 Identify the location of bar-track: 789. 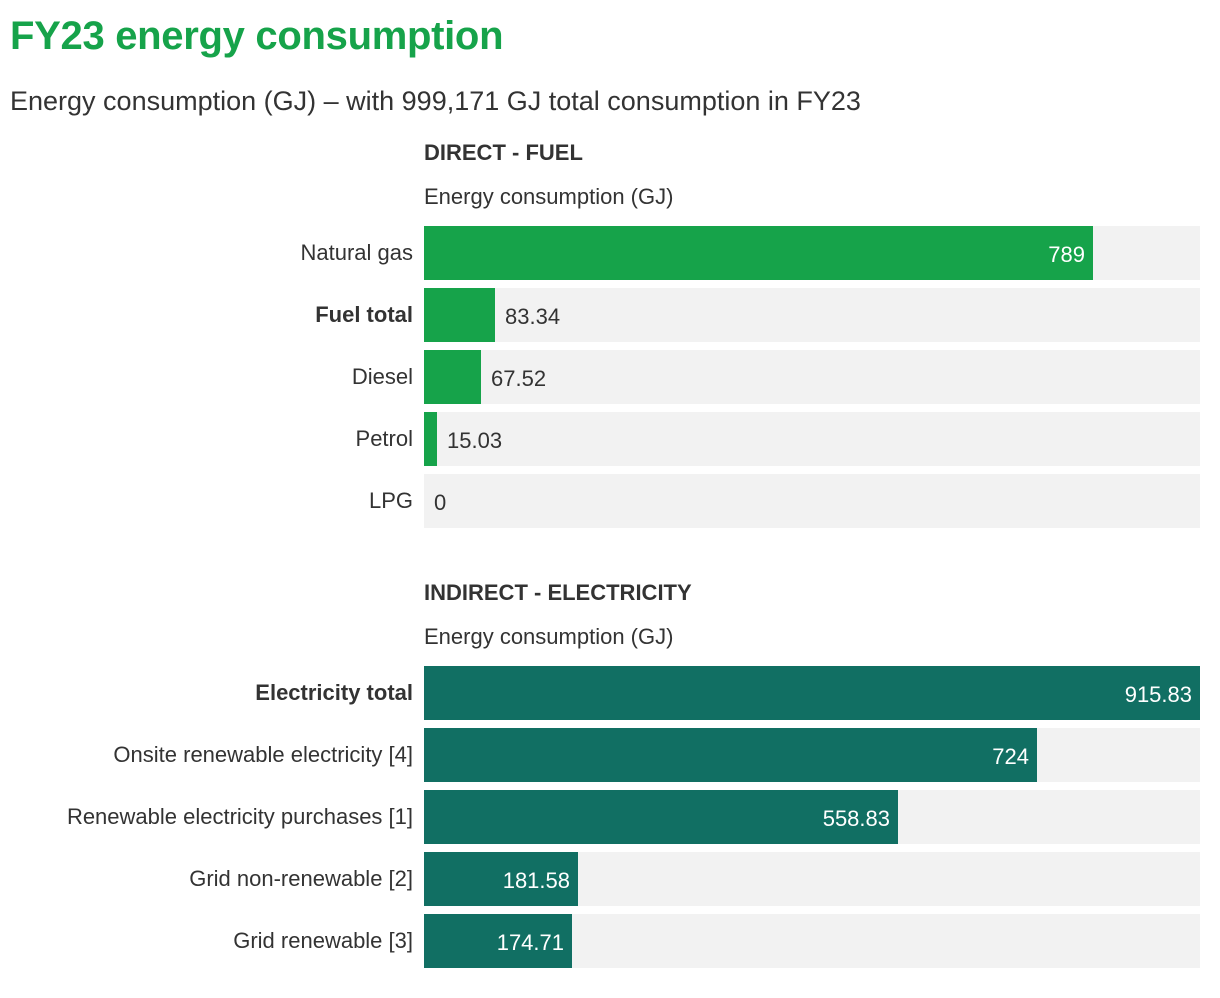
(812, 253).